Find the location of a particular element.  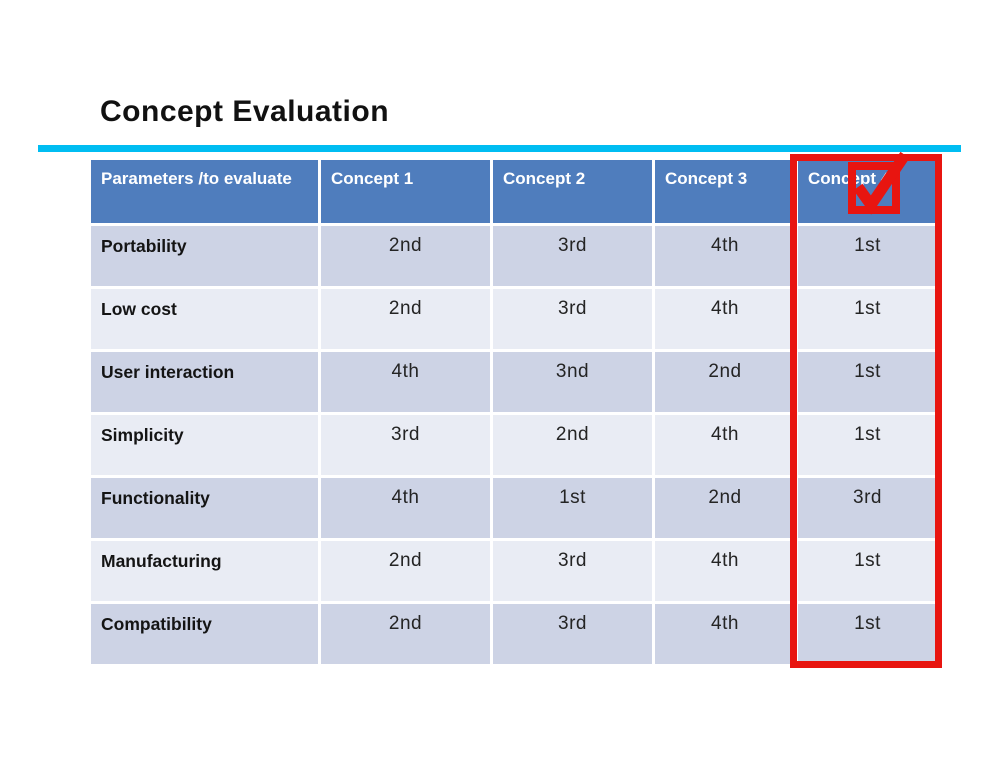

row-label: Portability is located at coordinates (204, 256).